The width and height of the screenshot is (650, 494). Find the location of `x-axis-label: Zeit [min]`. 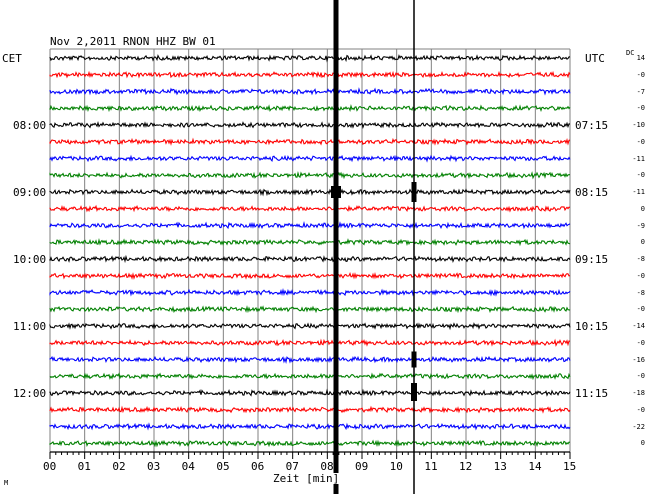

x-axis-label: Zeit [min] is located at coordinates (306, 478).